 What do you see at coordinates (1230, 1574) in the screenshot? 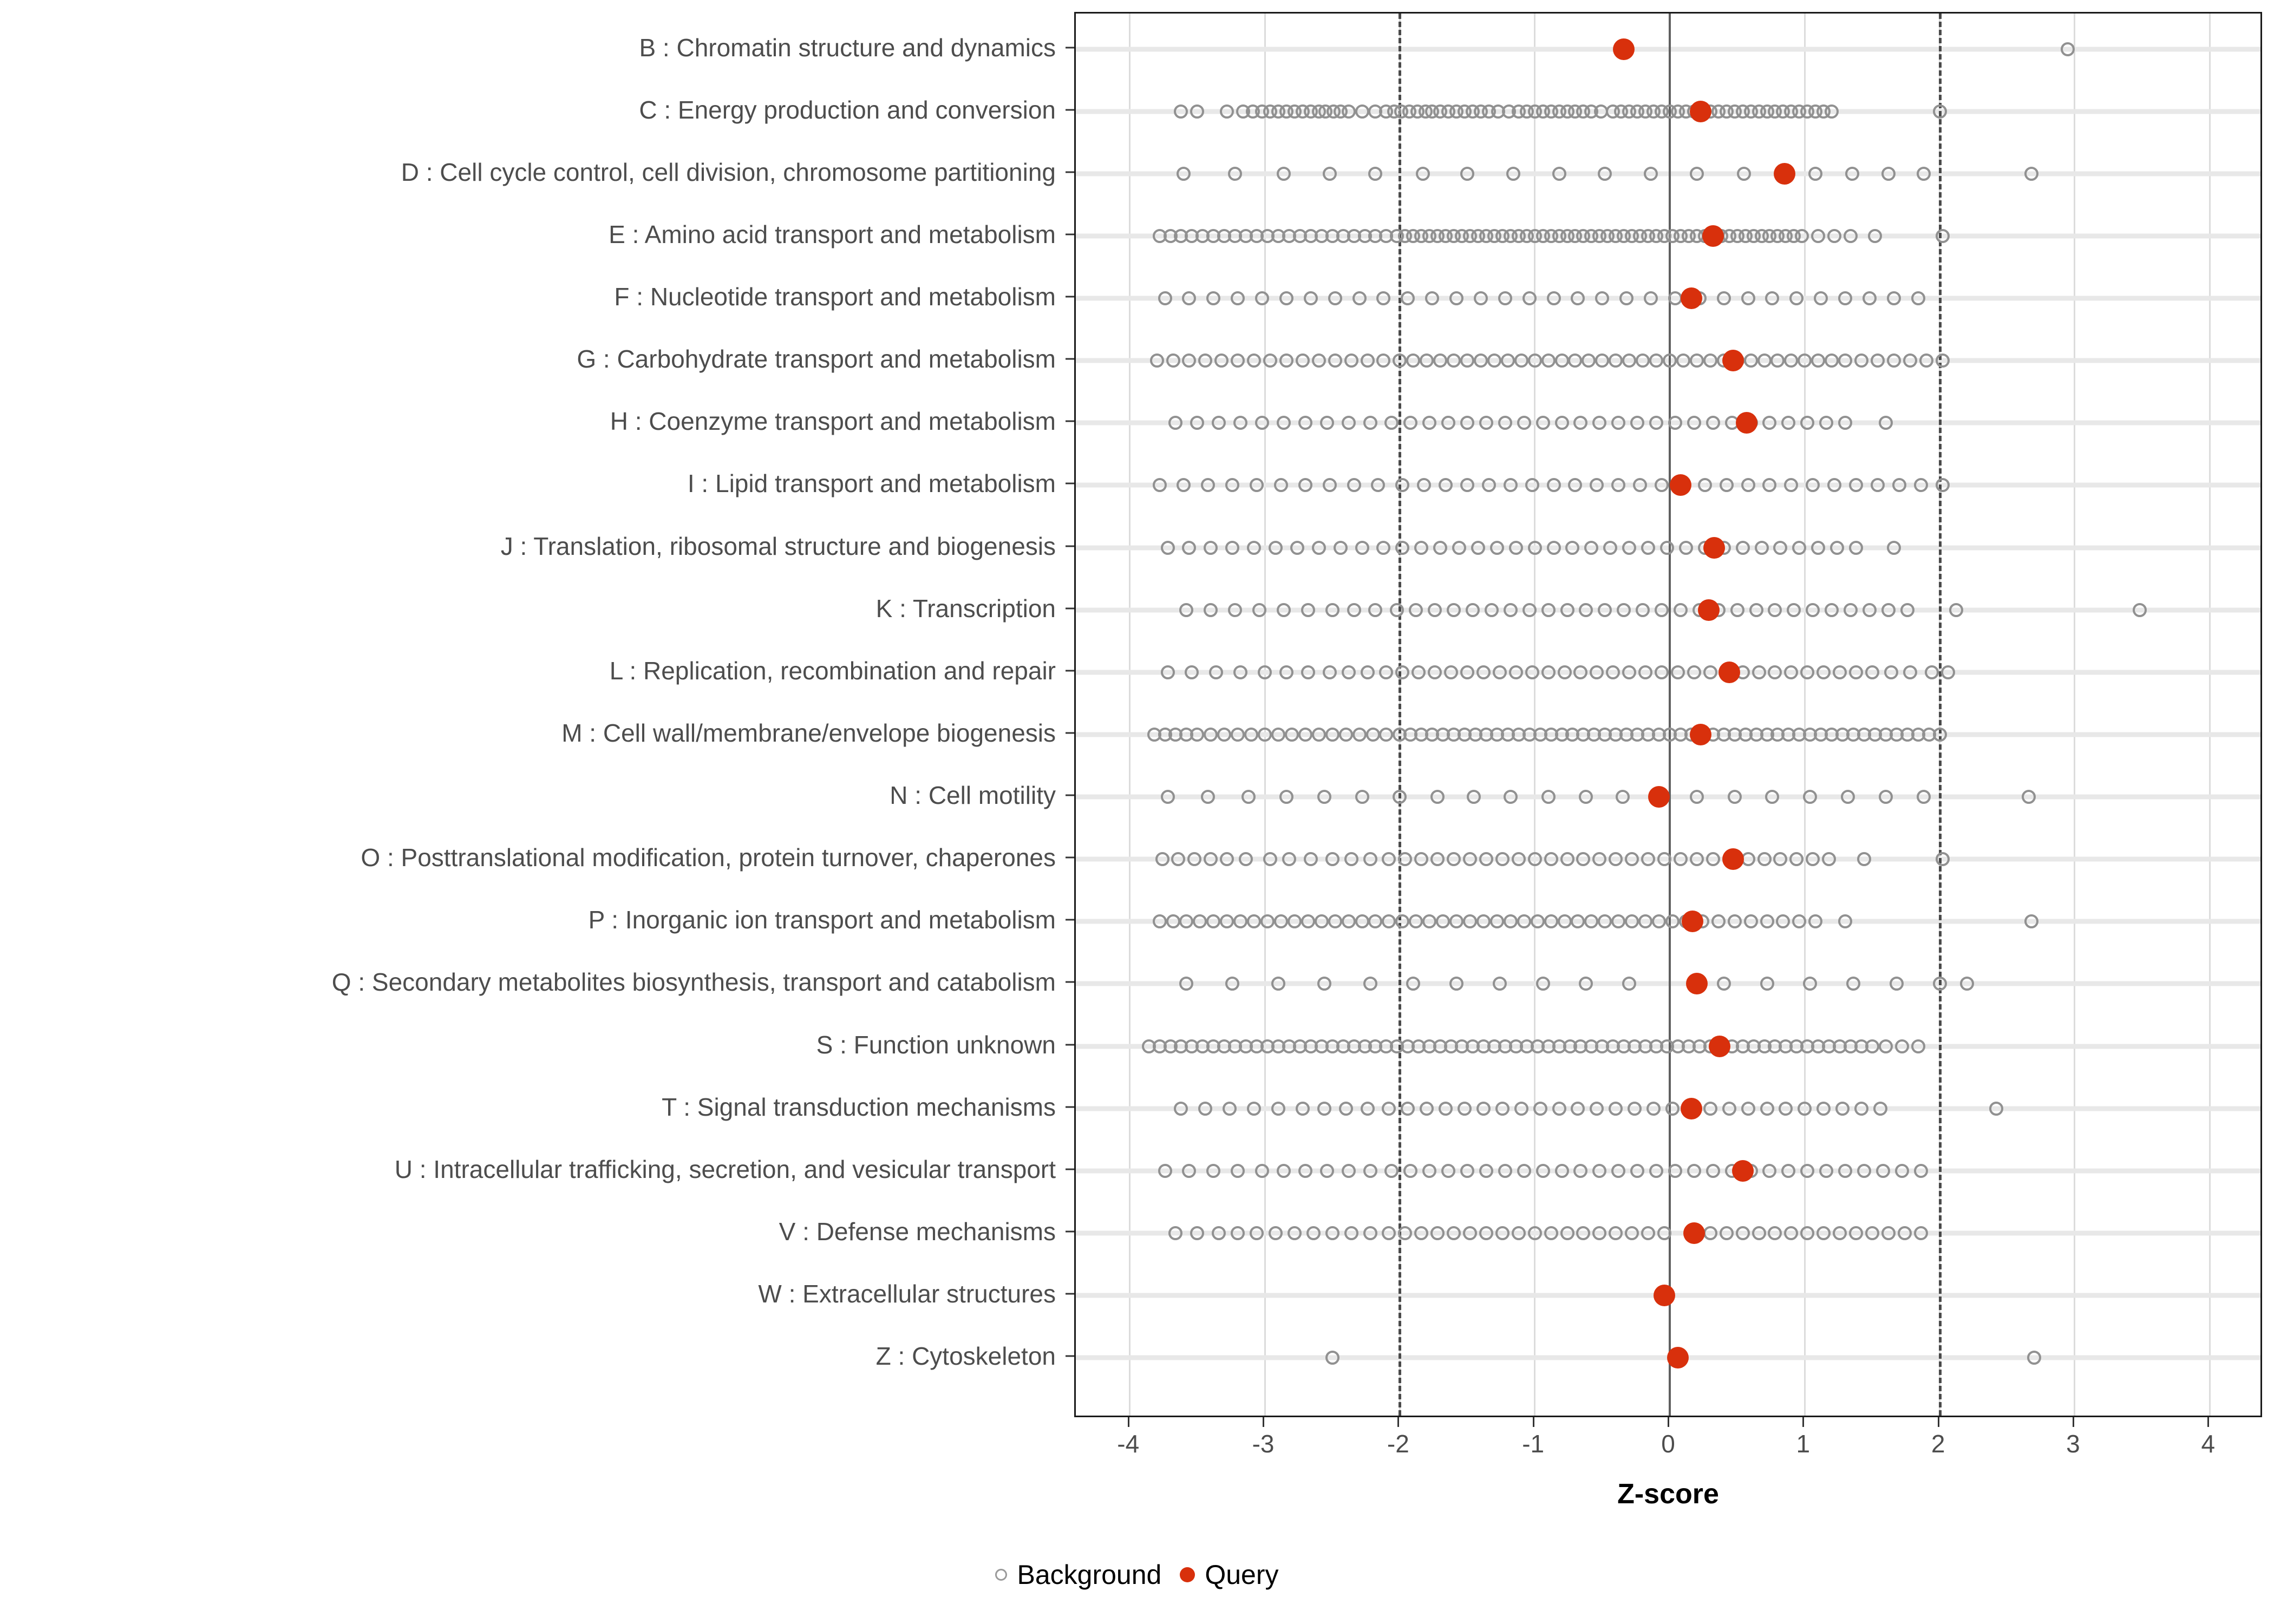
I see `legend-entry-query: Query` at bounding box center [1230, 1574].